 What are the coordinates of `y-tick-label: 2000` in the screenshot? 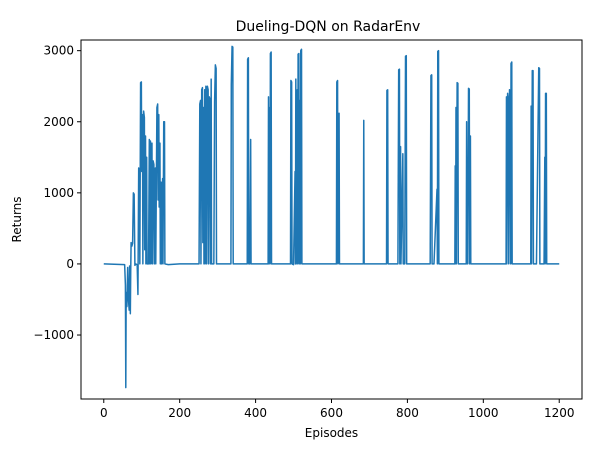 It's located at (58, 122).